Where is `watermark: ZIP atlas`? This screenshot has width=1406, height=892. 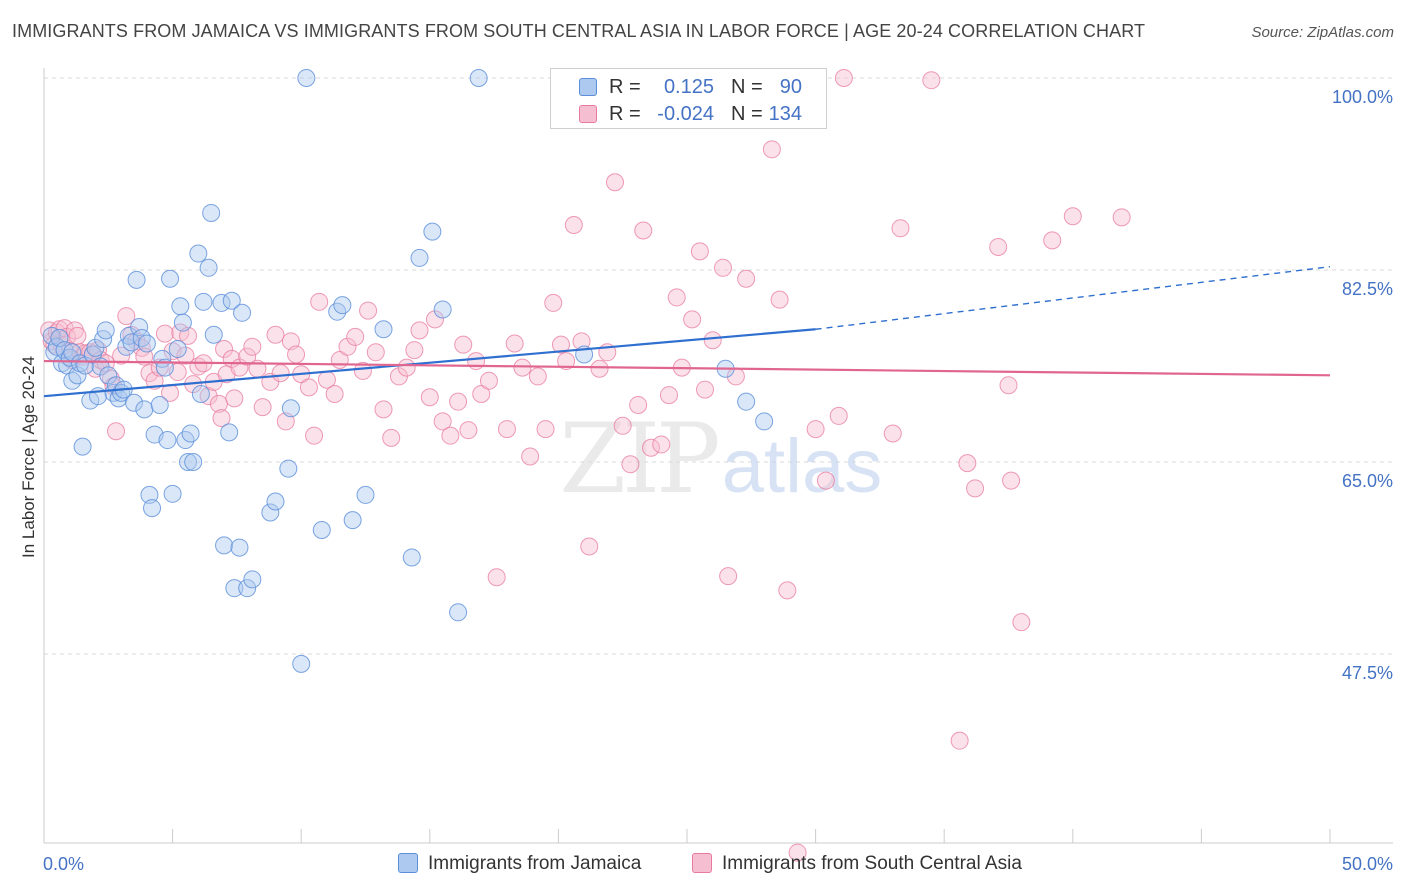 watermark: ZIP atlas is located at coordinates (720, 459).